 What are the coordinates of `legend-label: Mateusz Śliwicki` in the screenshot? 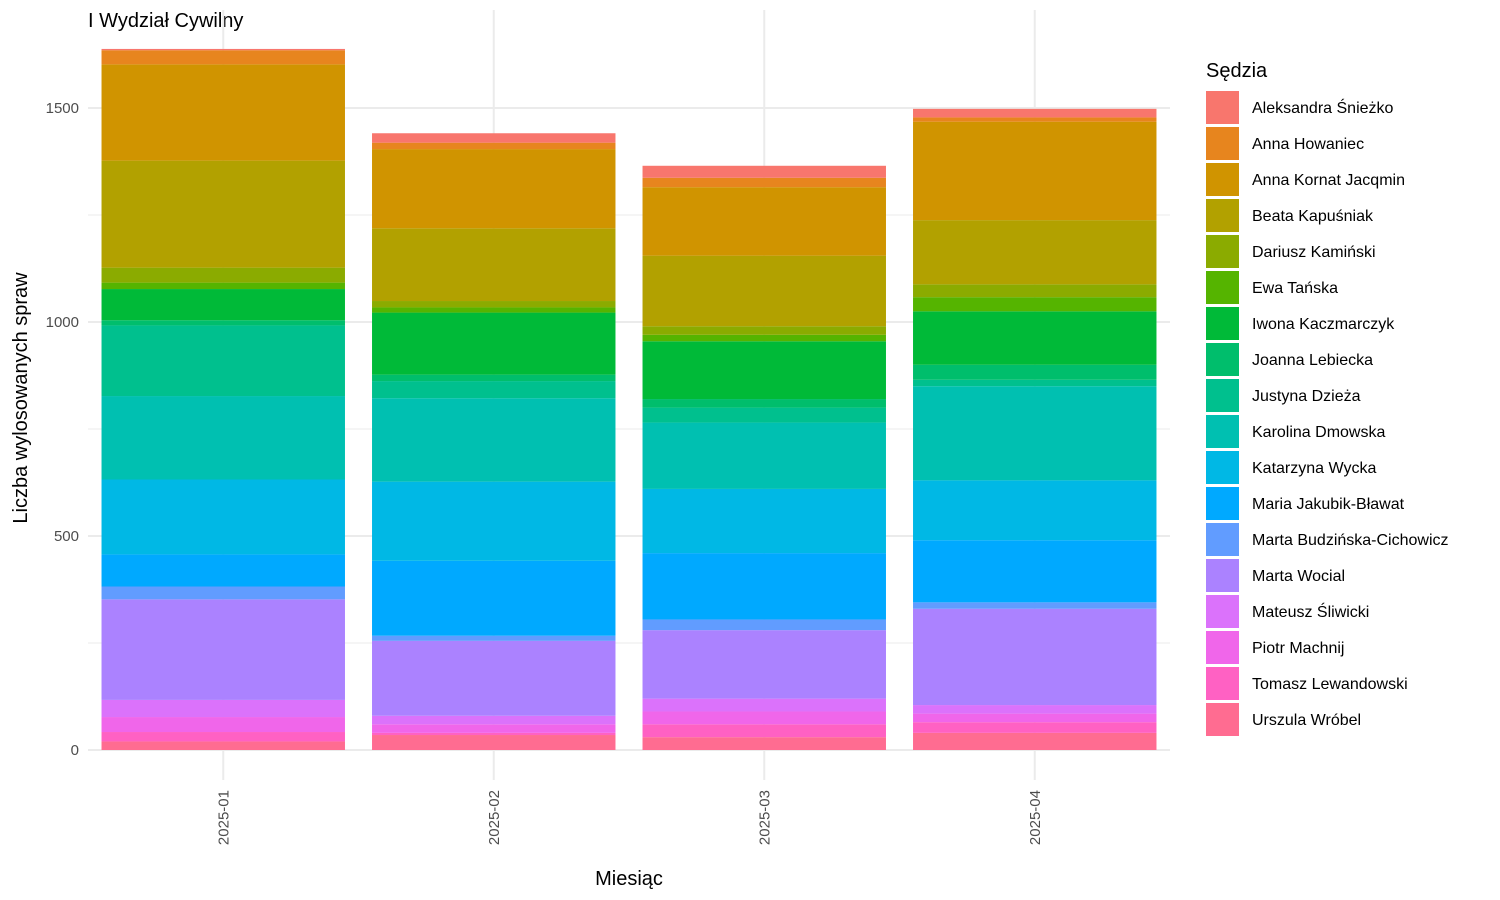 It's located at (1310, 611).